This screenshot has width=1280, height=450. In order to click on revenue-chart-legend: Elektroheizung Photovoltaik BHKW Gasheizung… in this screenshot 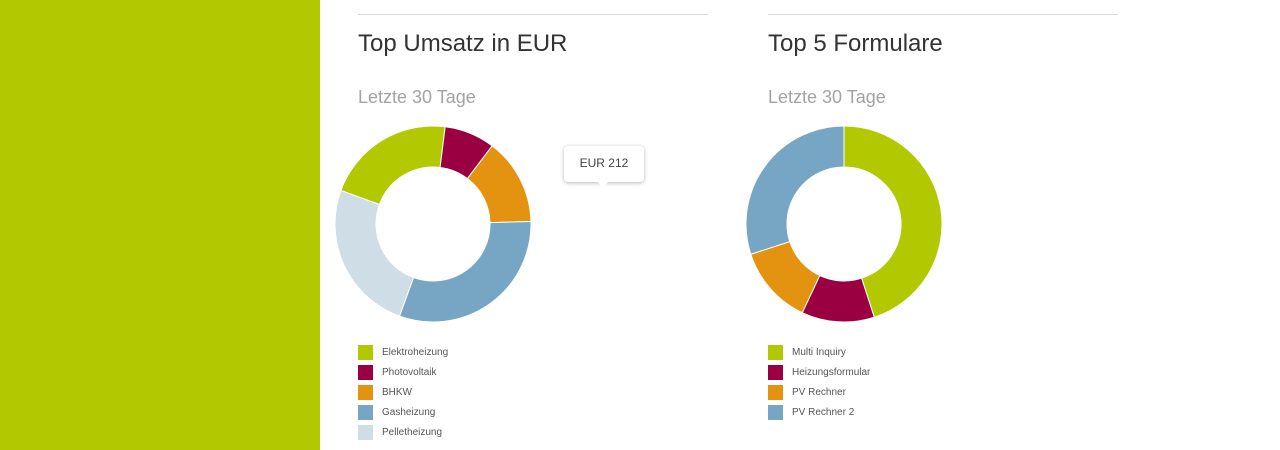, I will do `click(403, 392)`.